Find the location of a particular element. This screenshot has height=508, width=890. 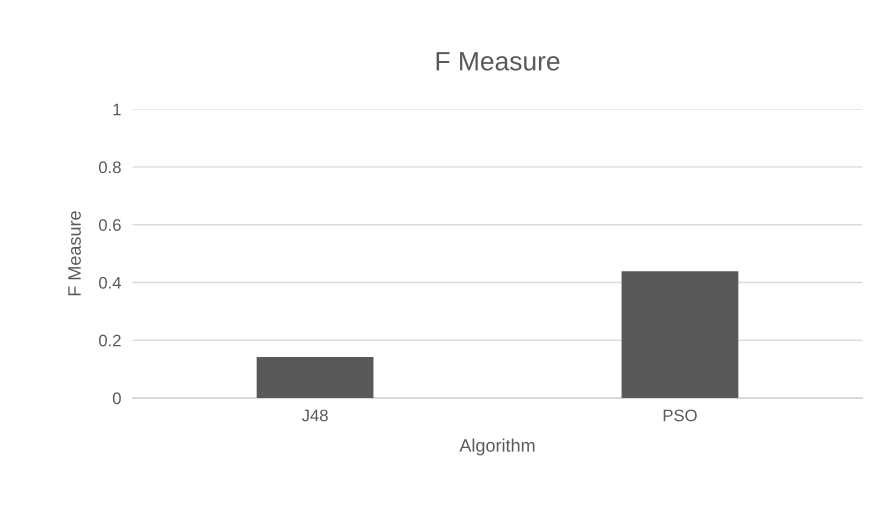

y-tick-label: 0.8 is located at coordinates (109, 167).